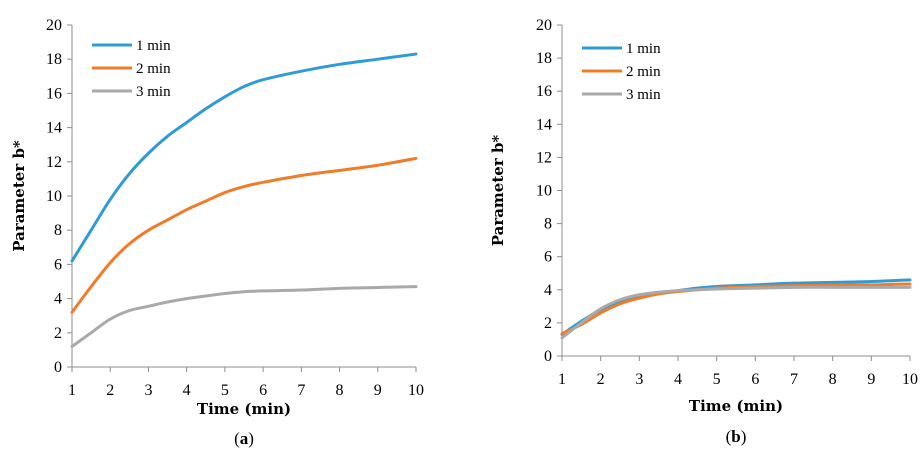  I want to click on caption-letter: a, so click(244, 438).